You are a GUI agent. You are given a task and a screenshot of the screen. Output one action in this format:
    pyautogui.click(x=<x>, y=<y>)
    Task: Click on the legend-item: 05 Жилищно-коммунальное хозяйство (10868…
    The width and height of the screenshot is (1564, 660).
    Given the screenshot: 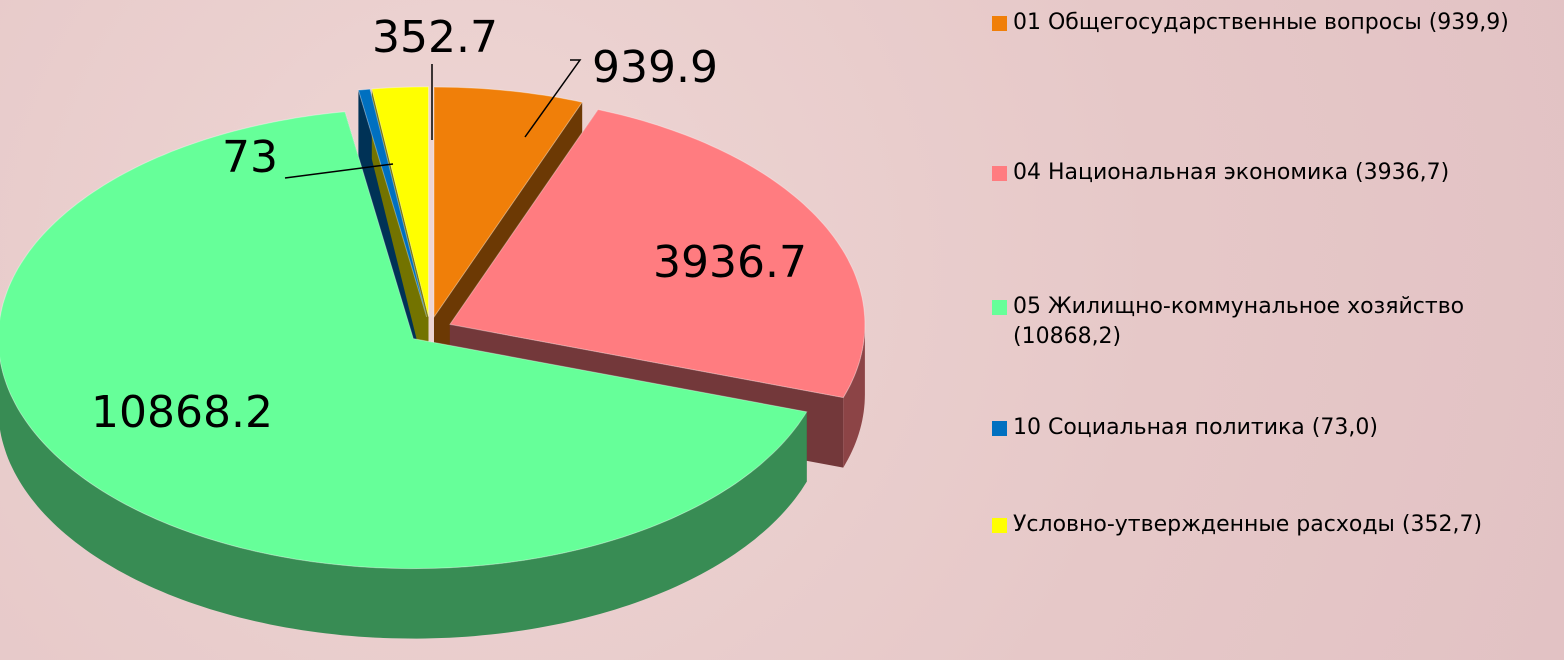 What is the action you would take?
    pyautogui.click(x=1278, y=322)
    